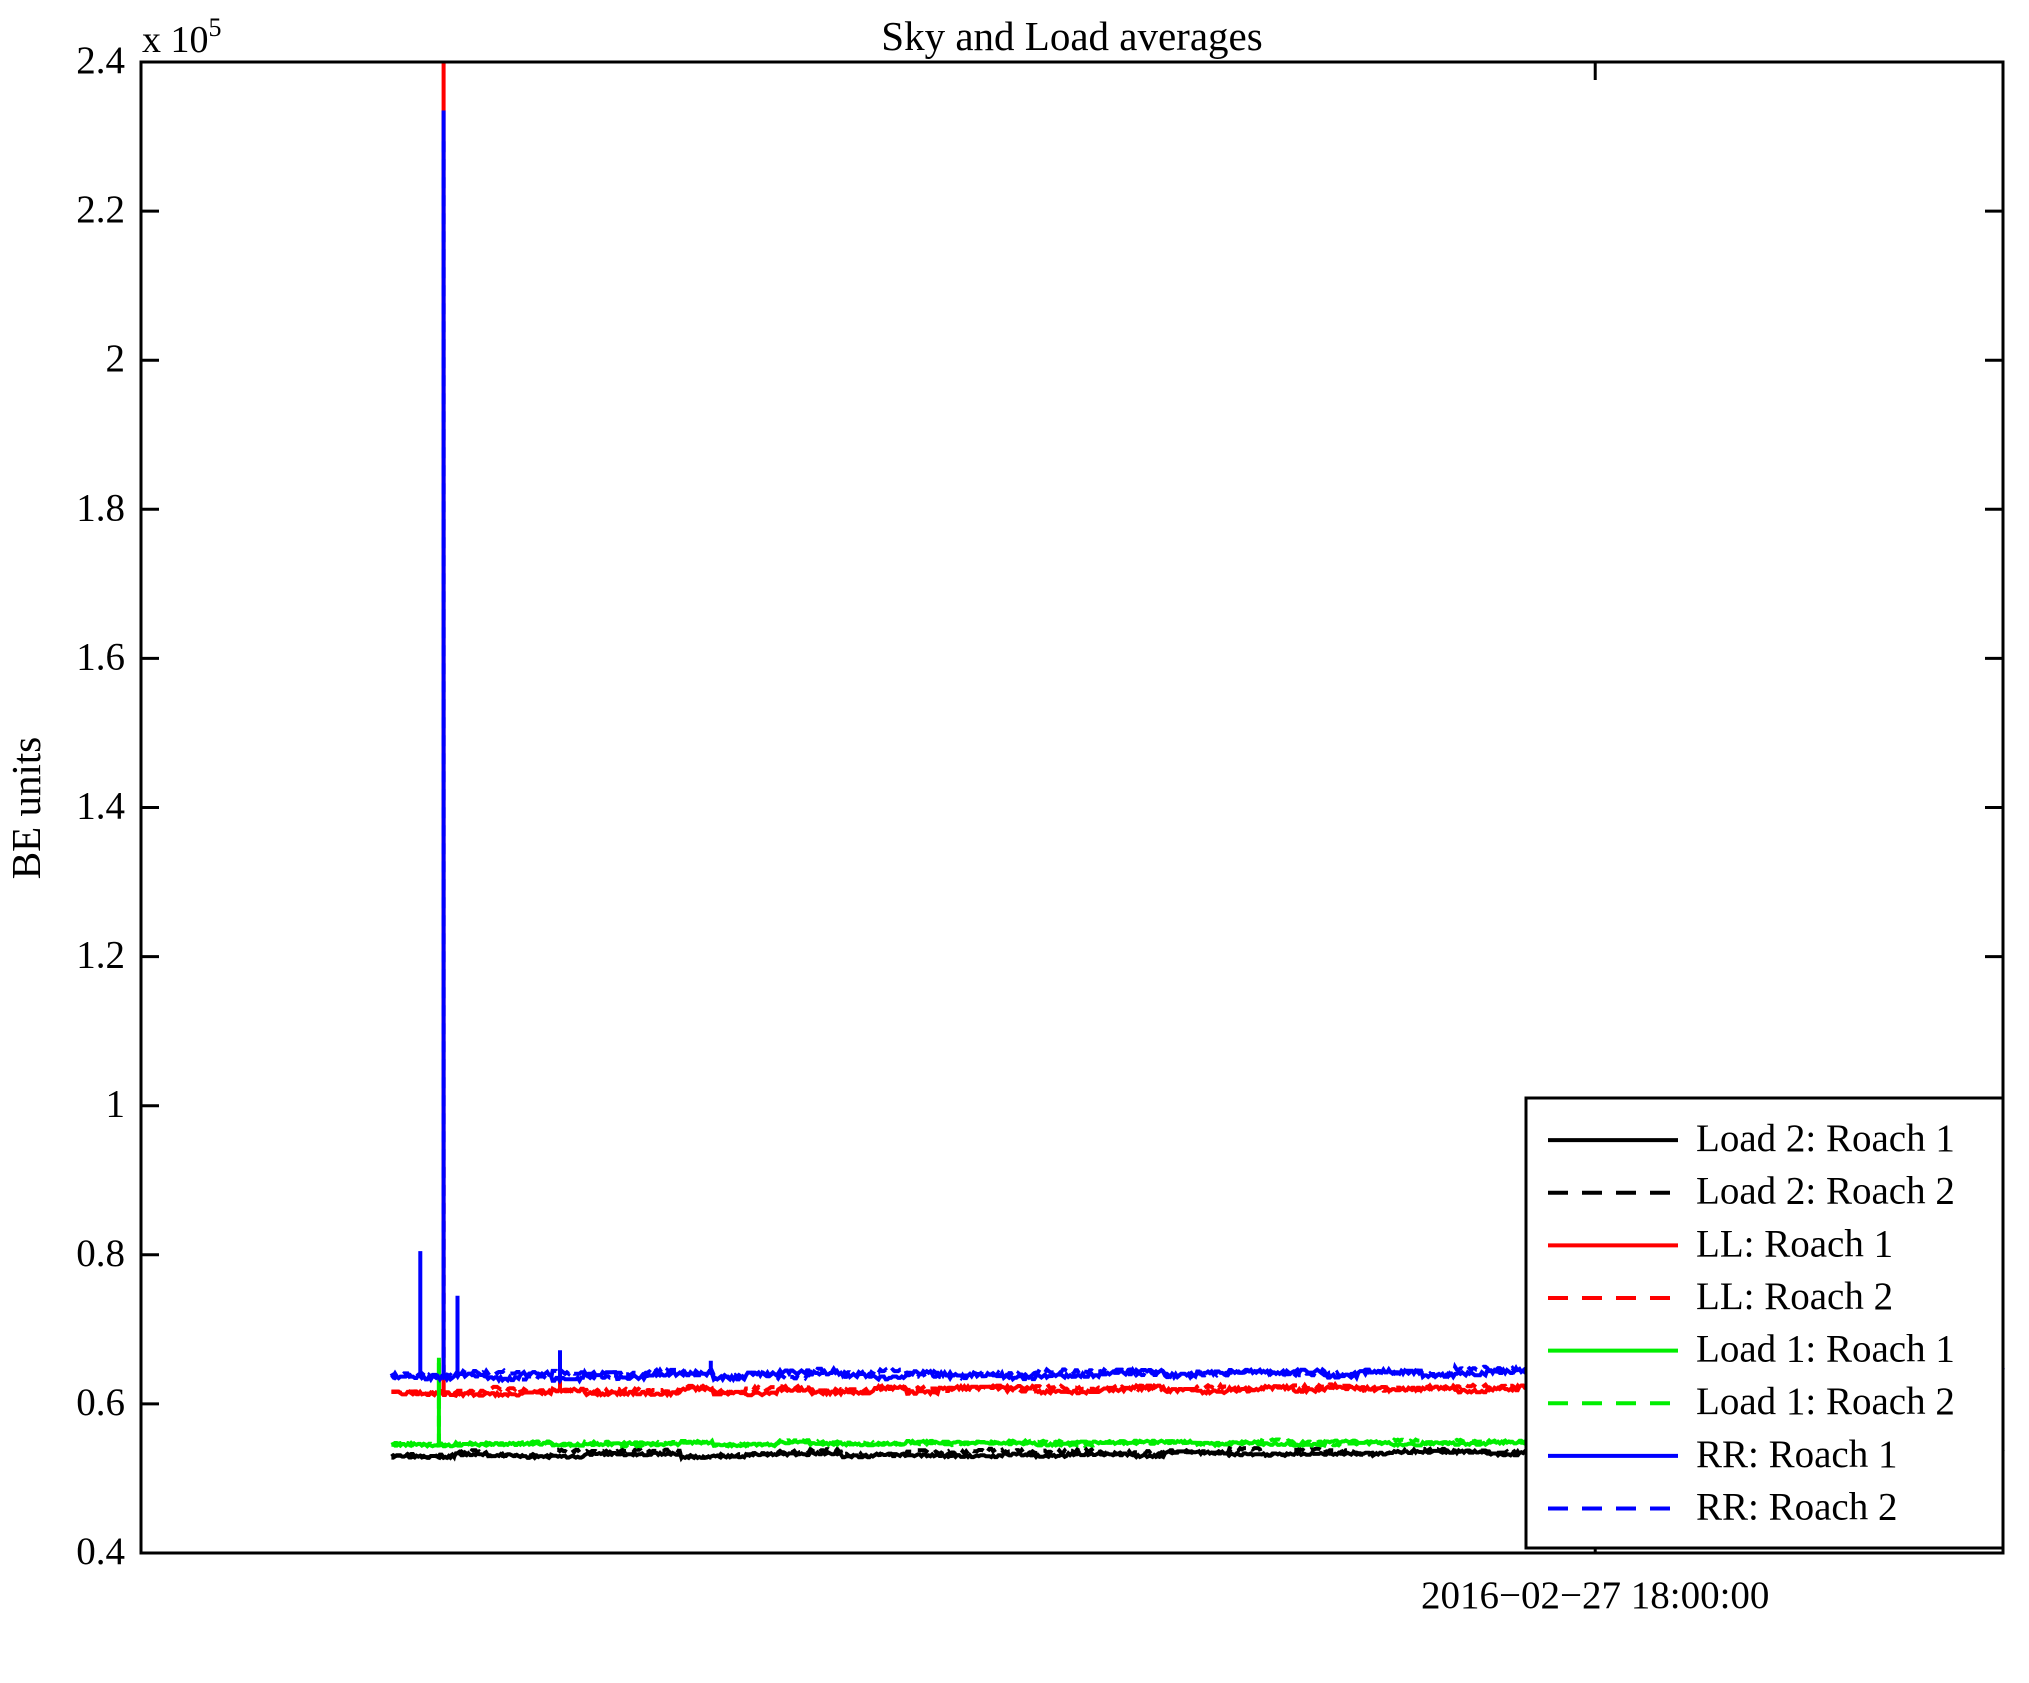  What do you see at coordinates (1797, 1454) in the screenshot?
I see `legend-label: RR: Roach 1` at bounding box center [1797, 1454].